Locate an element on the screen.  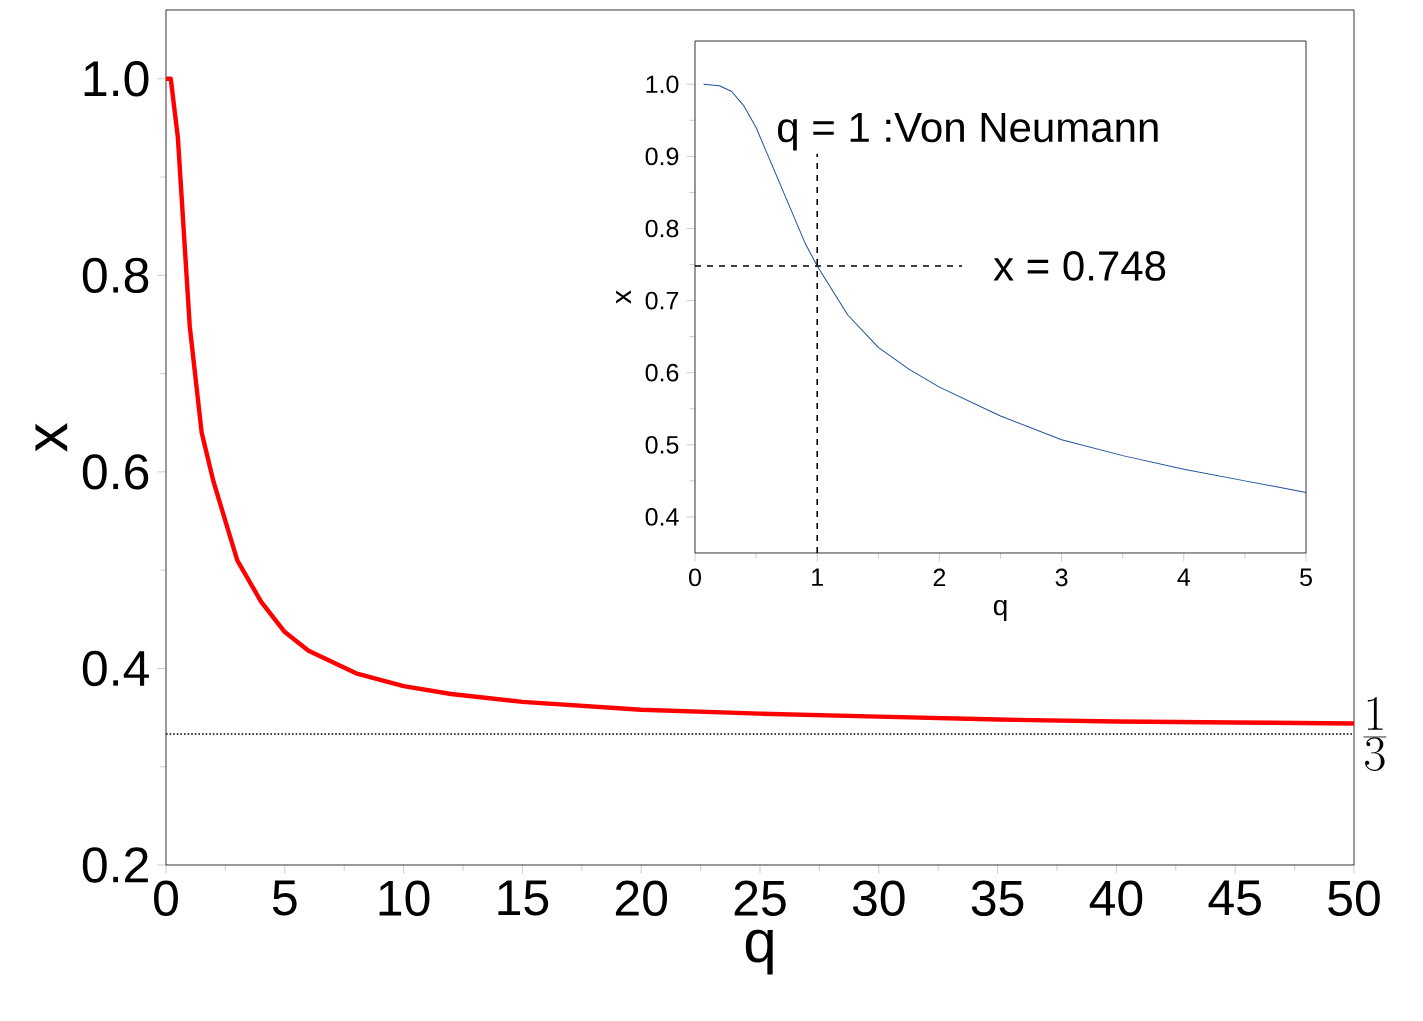
ref-line-label: $\frac{1}{3}$ is located at coordinates (1375, 734).